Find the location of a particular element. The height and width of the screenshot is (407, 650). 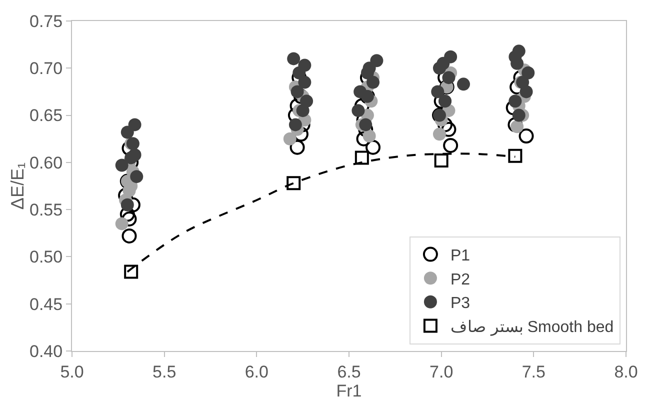

y-tick-label: 0.70 is located at coordinates (46, 68).